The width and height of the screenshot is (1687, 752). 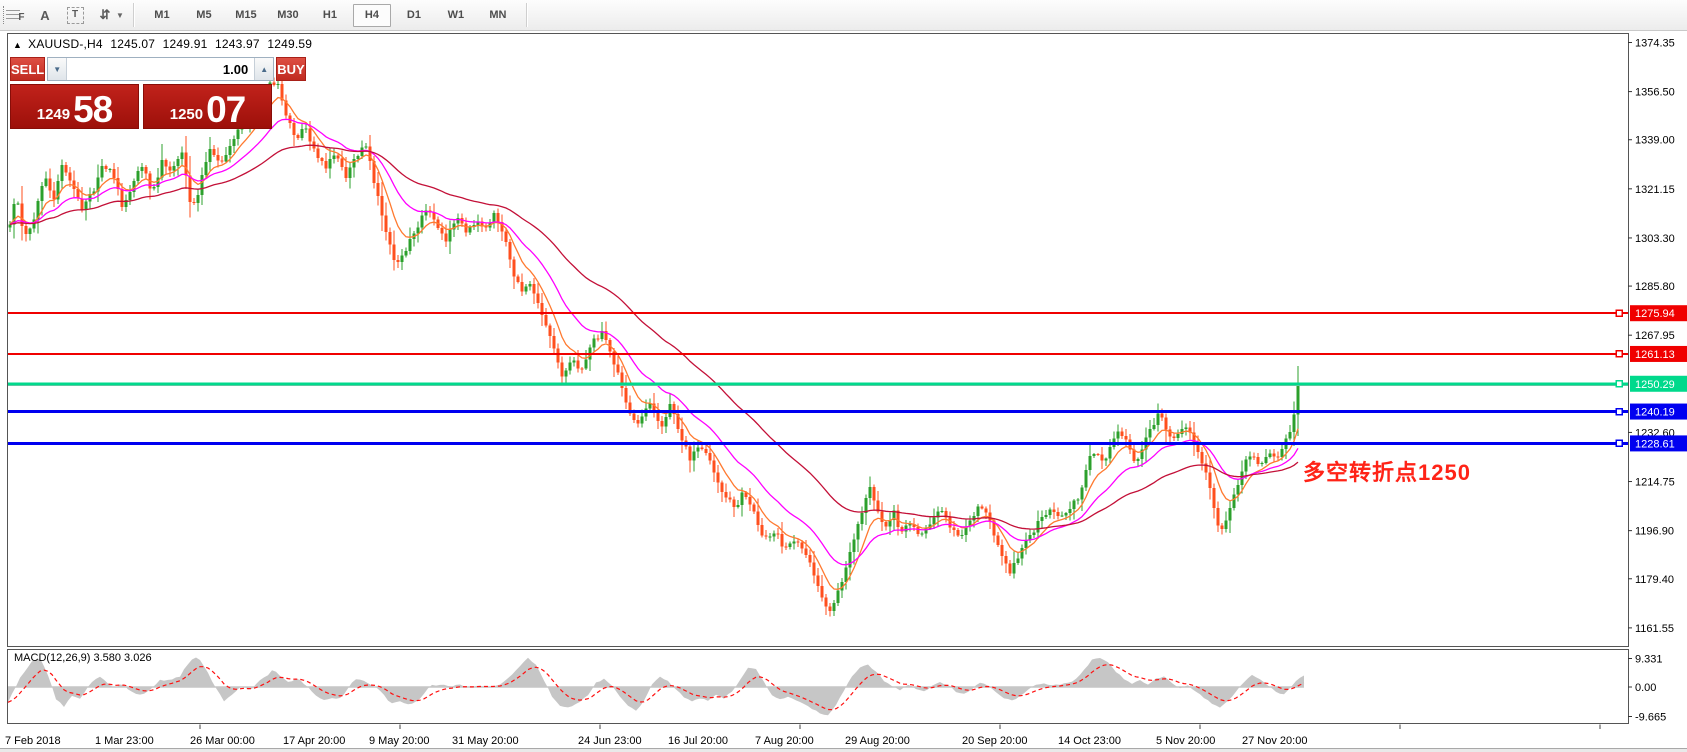 What do you see at coordinates (877, 741) in the screenshot?
I see `date-tick-label: 29 Aug 20:00` at bounding box center [877, 741].